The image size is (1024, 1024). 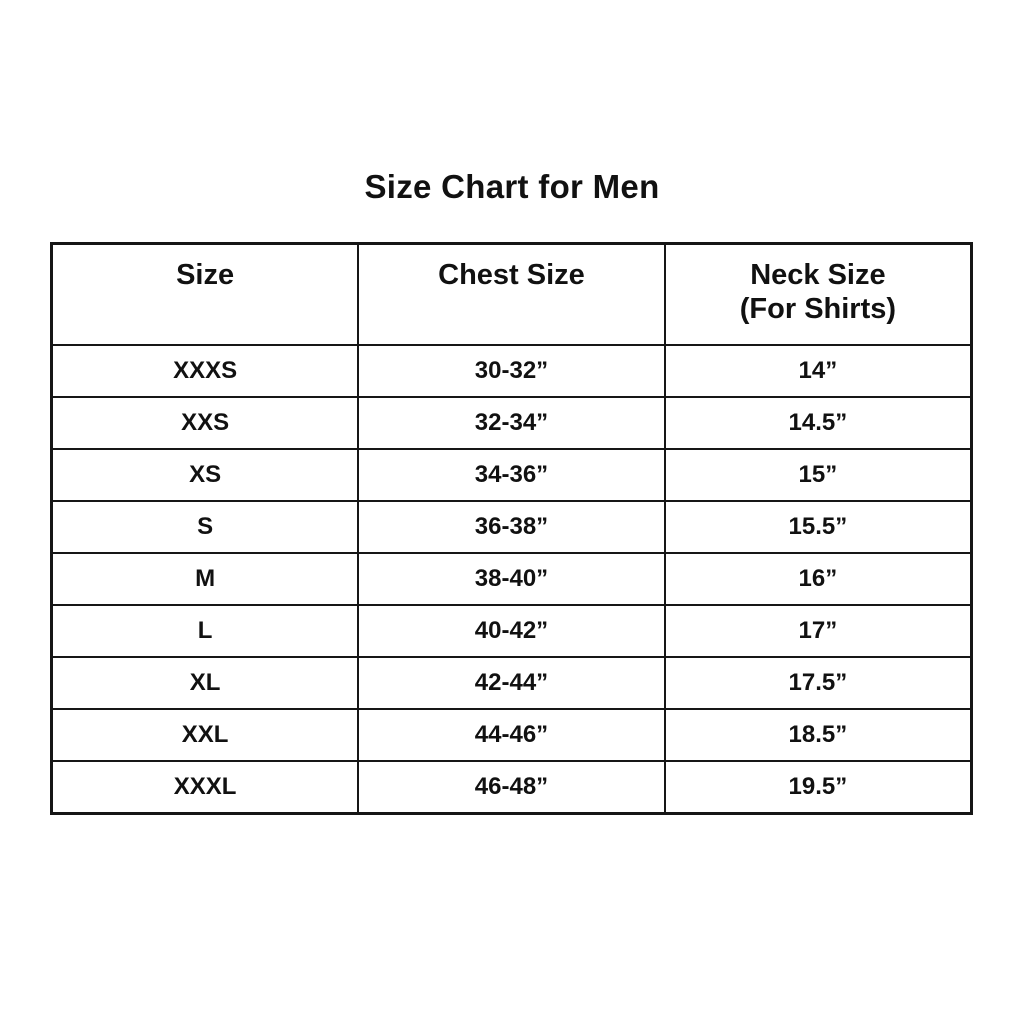 I want to click on table-cell: 17.5”, so click(x=818, y=683).